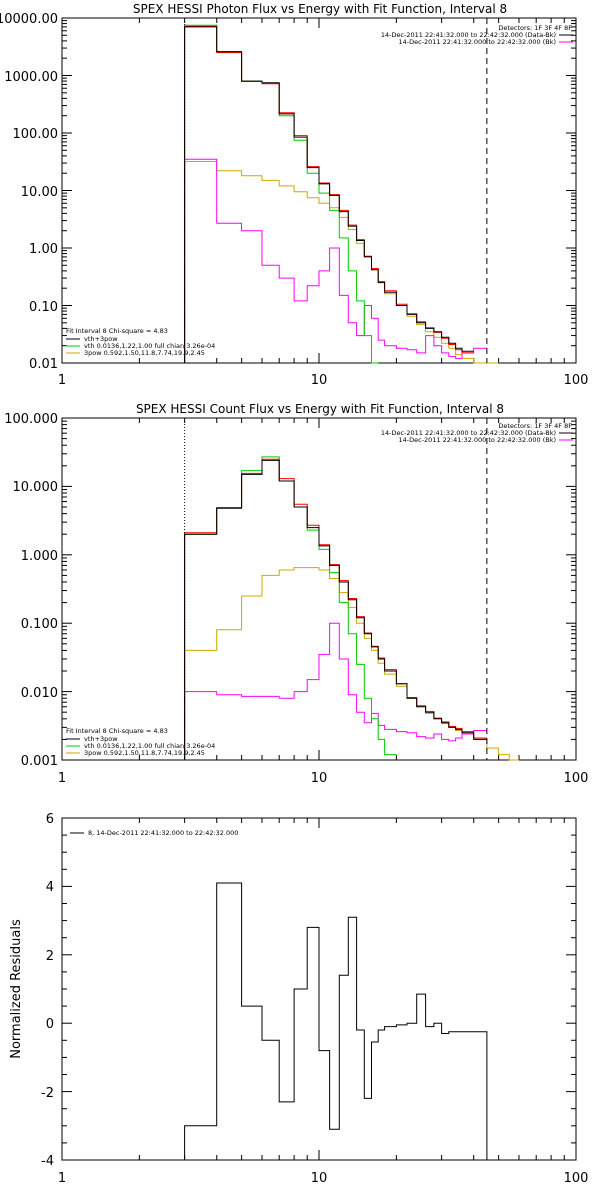  What do you see at coordinates (47, 1093) in the screenshot?
I see `residuals-y-tick-label: -2` at bounding box center [47, 1093].